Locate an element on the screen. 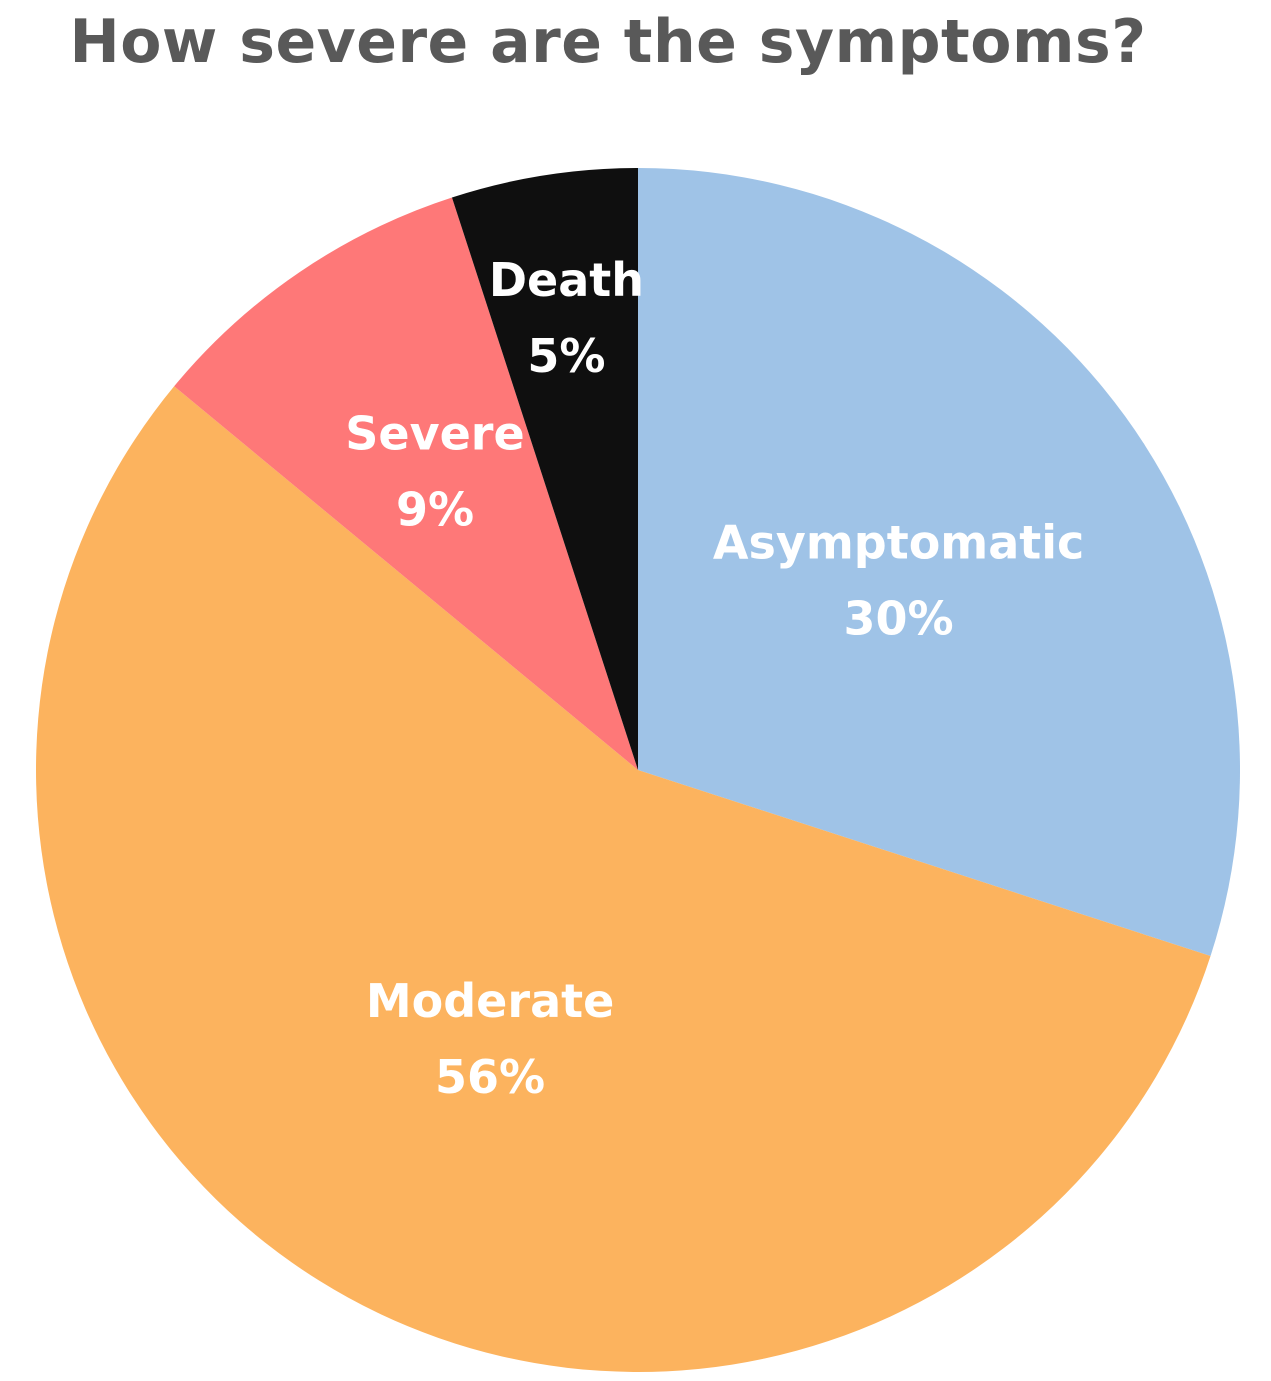 The height and width of the screenshot is (1381, 1271). slice-value-moderate: 56% is located at coordinates (490, 1077).